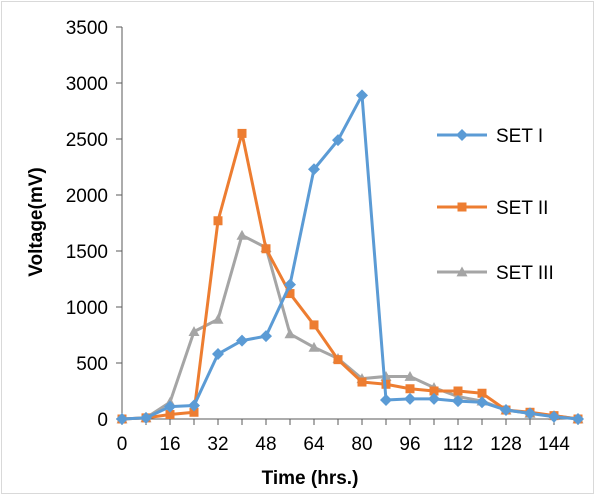  Describe the element at coordinates (409, 444) in the screenshot. I see `x-tick-label: 96` at that location.